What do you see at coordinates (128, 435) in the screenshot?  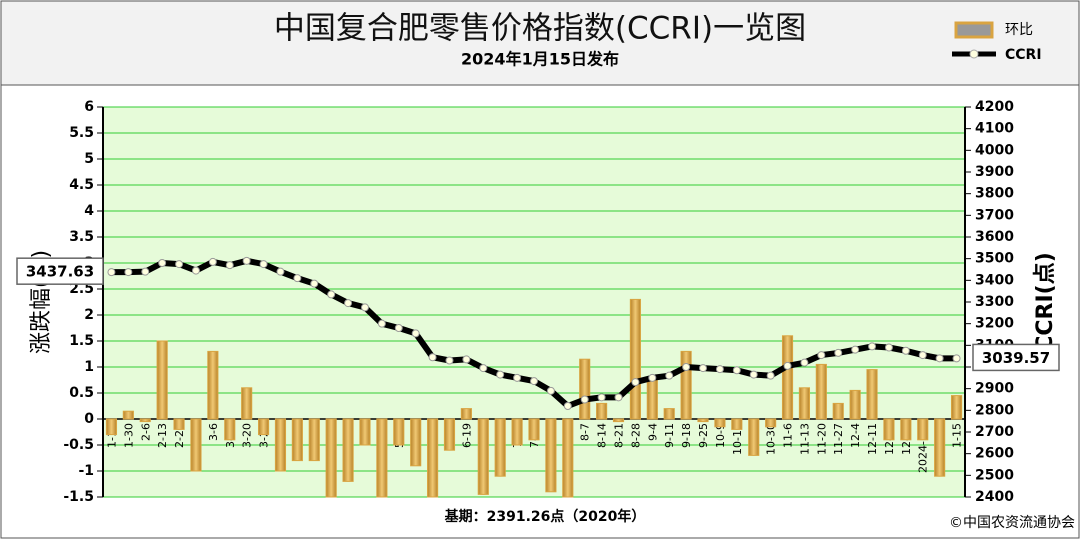 I see `x-tick-label: 1-30` at bounding box center [128, 435].